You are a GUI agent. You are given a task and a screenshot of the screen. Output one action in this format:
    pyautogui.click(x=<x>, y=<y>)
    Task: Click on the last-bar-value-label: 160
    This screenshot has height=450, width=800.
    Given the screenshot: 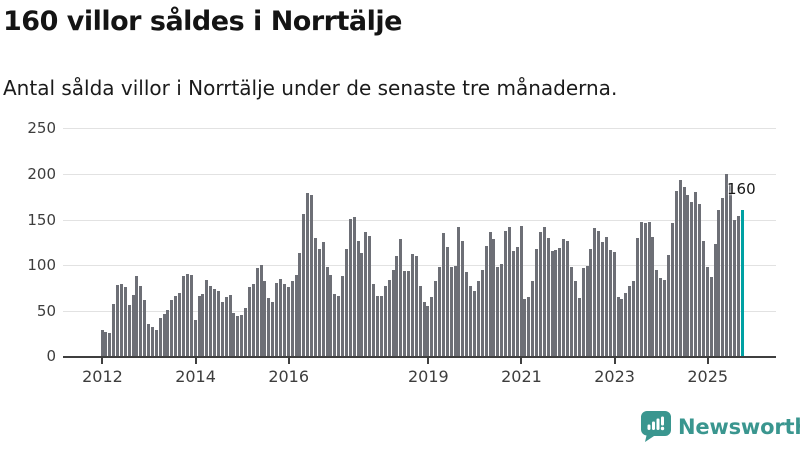 What is the action you would take?
    pyautogui.click(x=741, y=189)
    